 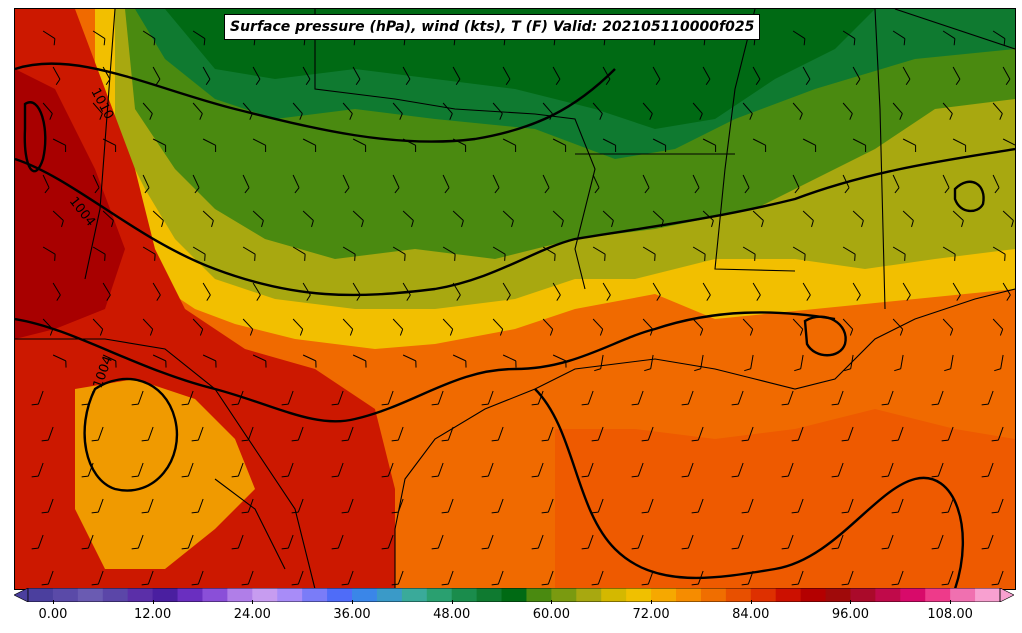 What do you see at coordinates (551, 614) in the screenshot?
I see `colorbar-tick-label: 60.00` at bounding box center [551, 614].